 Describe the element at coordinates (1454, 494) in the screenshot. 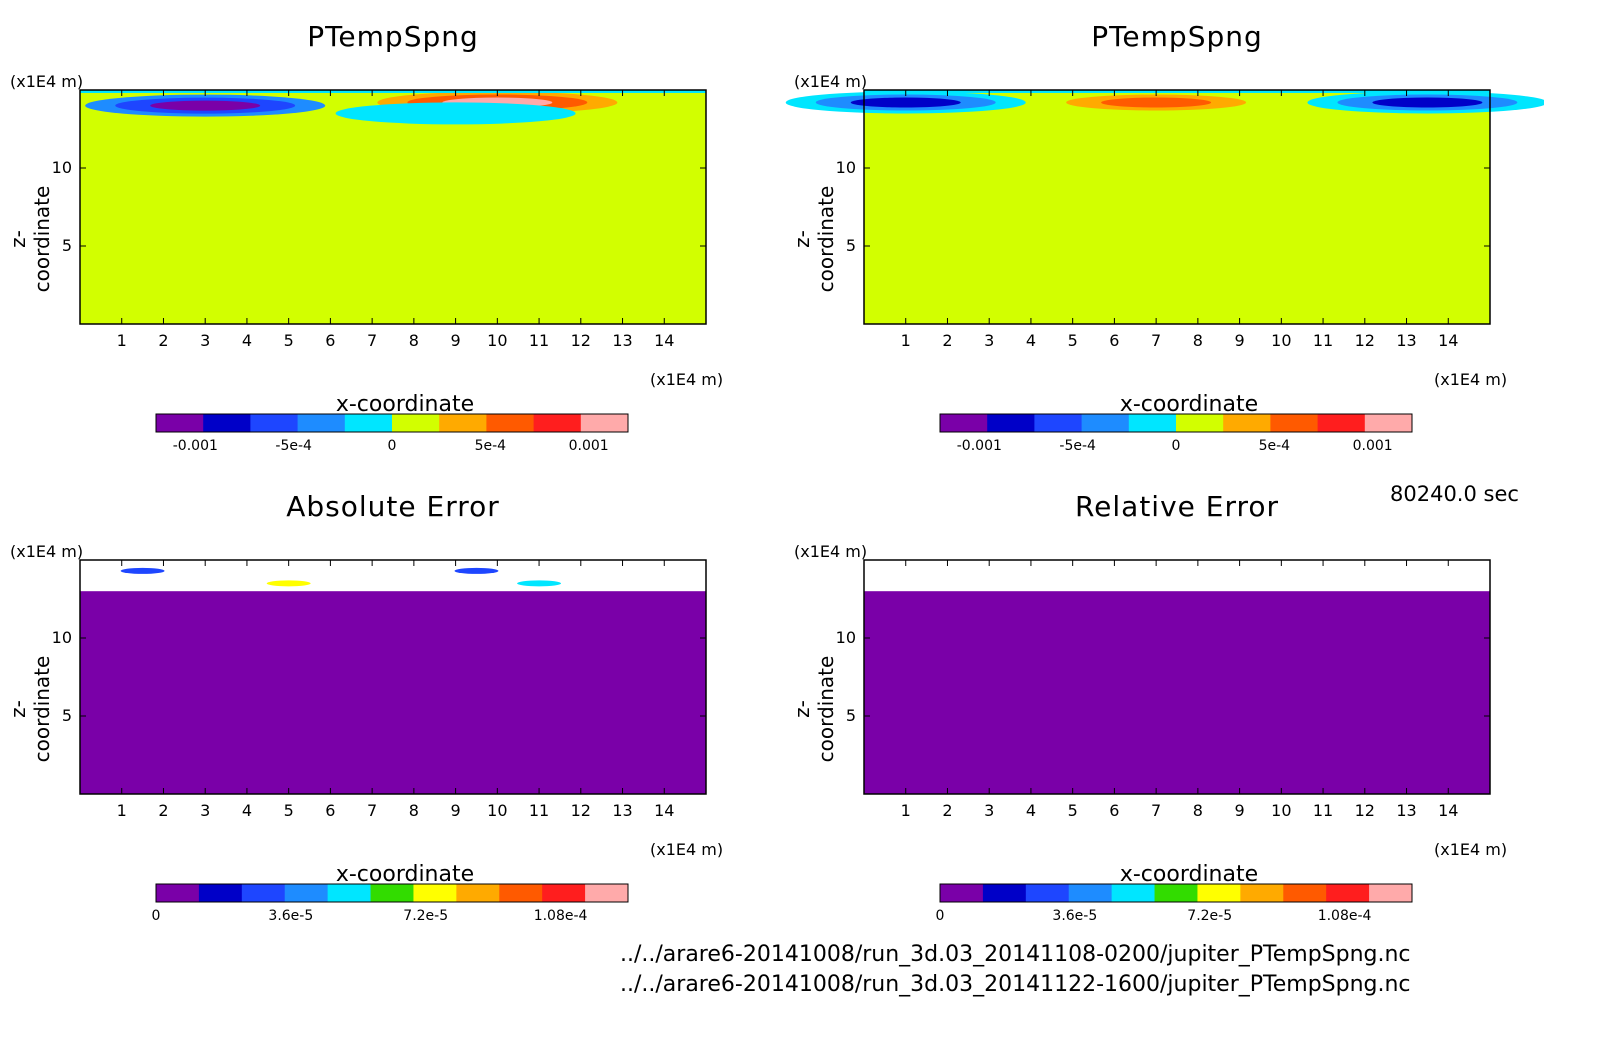

I see `time-label: 80240.0 sec` at that location.